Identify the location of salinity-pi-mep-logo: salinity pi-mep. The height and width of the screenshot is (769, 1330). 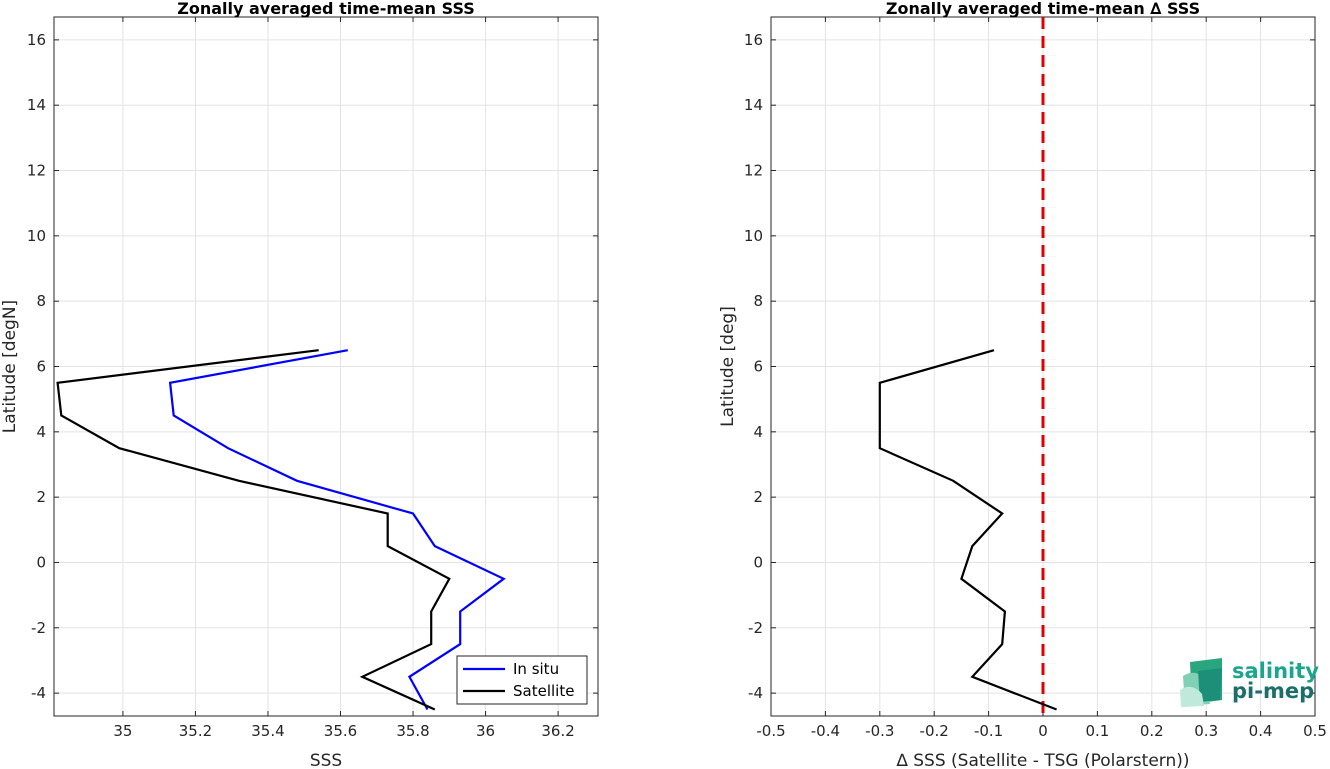
(1249, 682).